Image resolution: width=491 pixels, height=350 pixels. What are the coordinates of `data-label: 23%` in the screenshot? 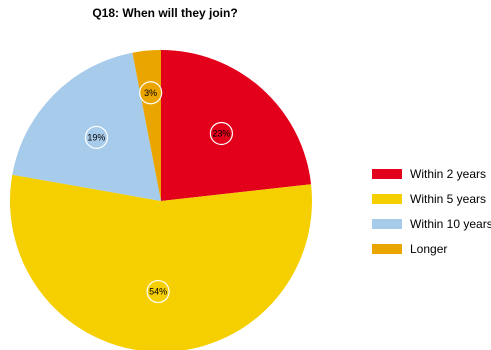 It's located at (221, 133).